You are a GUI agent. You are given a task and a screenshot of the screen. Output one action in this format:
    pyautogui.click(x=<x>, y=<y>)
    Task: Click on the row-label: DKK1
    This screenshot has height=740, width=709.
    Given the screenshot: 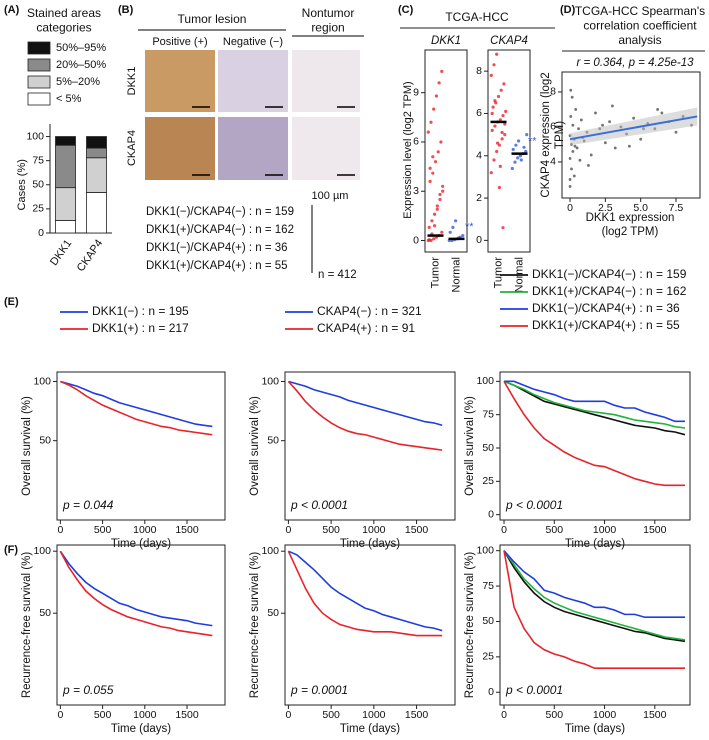 What is the action you would take?
    pyautogui.click(x=132, y=81)
    